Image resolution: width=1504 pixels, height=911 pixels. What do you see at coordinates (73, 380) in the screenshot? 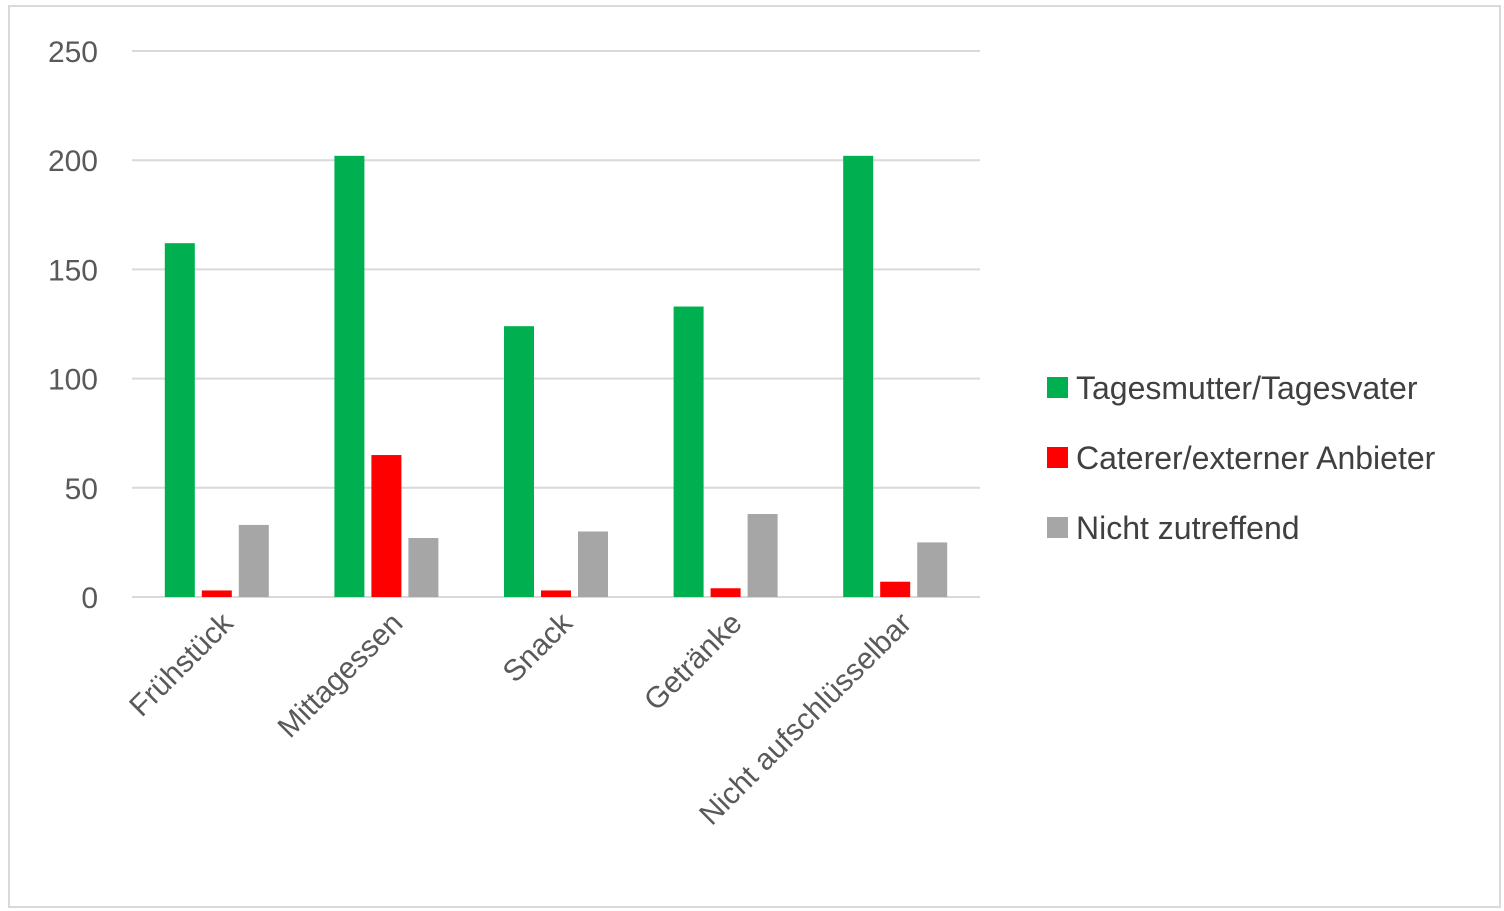
I see `y-tick-label: 100` at bounding box center [73, 380].